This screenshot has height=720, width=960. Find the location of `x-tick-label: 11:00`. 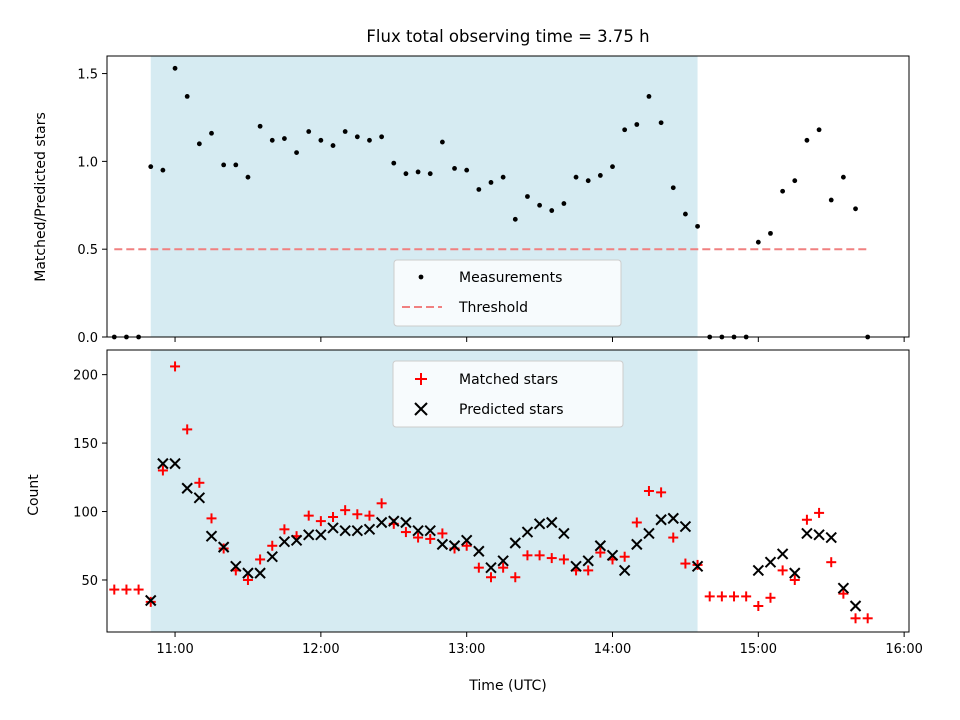

x-tick-label: 11:00 is located at coordinates (174, 649).